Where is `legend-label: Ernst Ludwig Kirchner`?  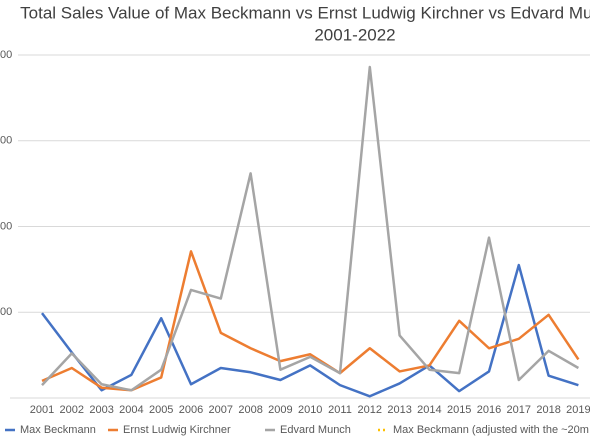 legend-label: Ernst Ludwig Kirchner is located at coordinates (177, 430).